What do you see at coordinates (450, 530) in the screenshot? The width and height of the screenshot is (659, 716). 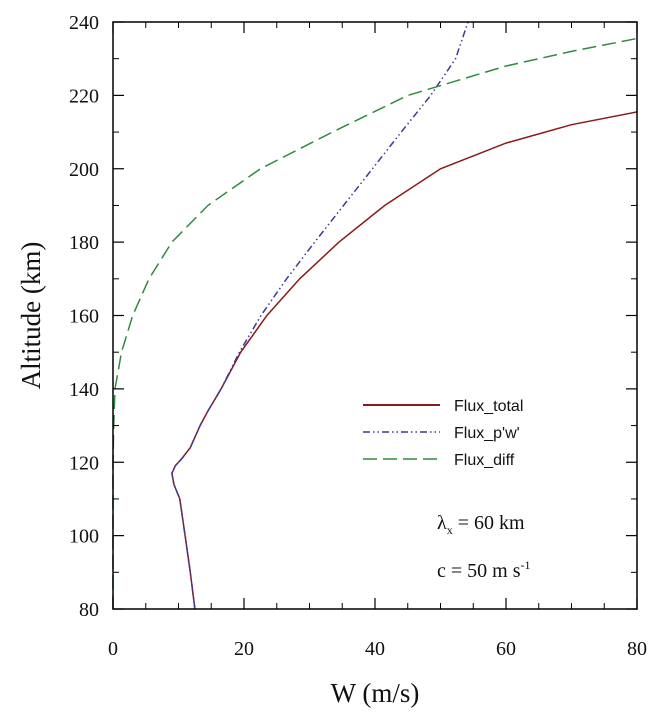 I see `lambda-subscript: x` at bounding box center [450, 530].